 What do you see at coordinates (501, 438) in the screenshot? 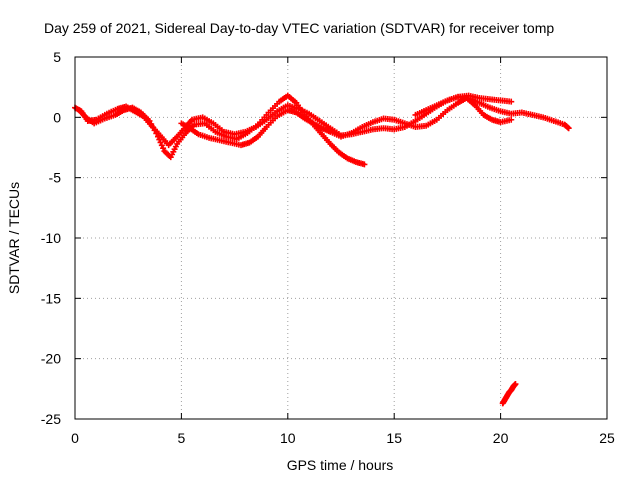
I see `x-tick-label: 20` at bounding box center [501, 438].